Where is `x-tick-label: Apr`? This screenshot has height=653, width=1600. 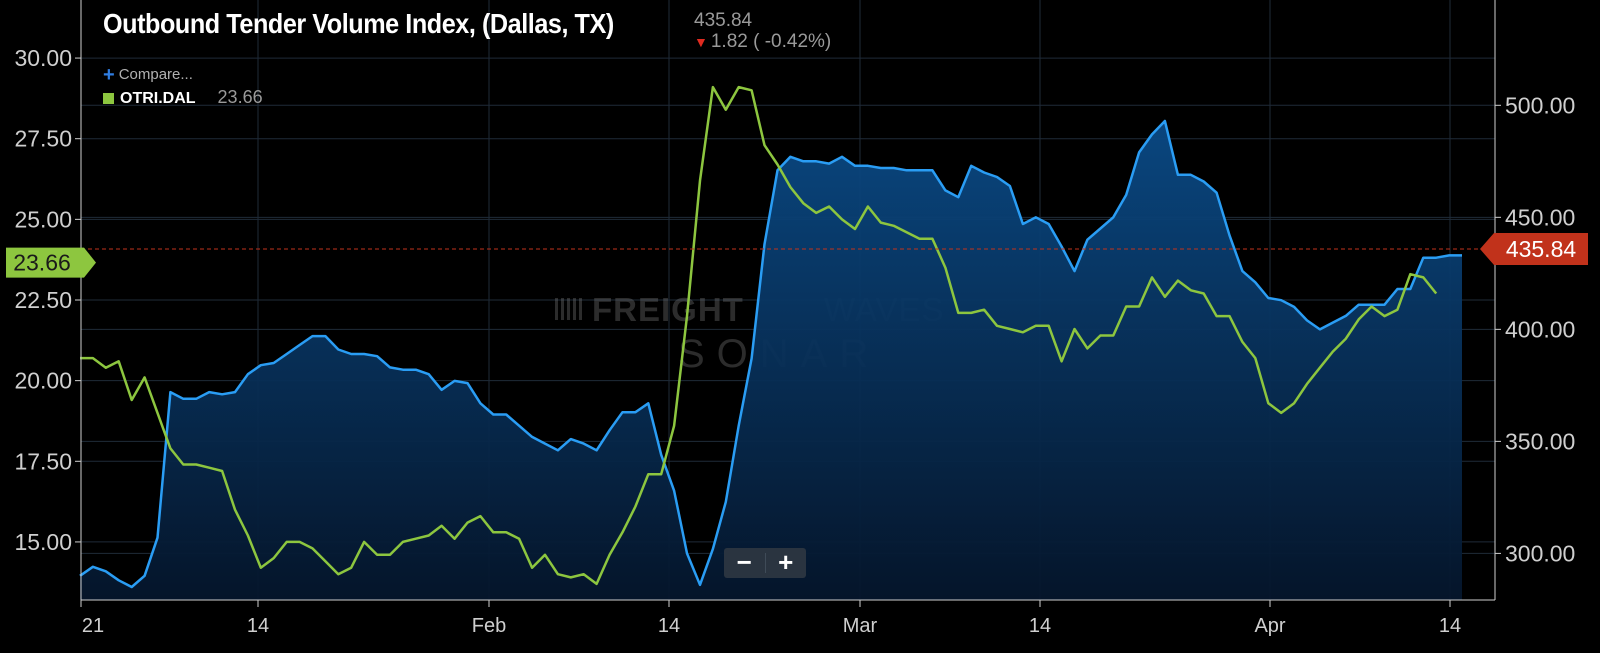
x-tick-label: Apr is located at coordinates (1269, 626).